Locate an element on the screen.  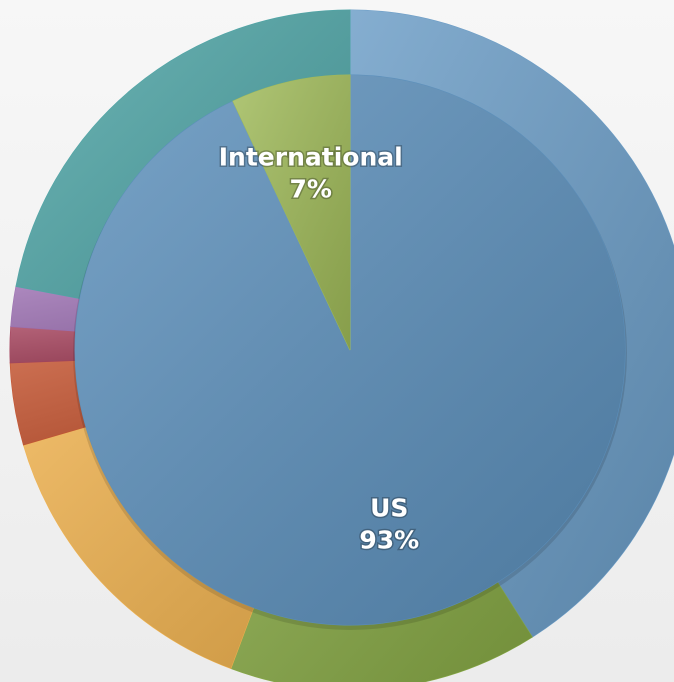
slice-value: 93% is located at coordinates (389, 540).